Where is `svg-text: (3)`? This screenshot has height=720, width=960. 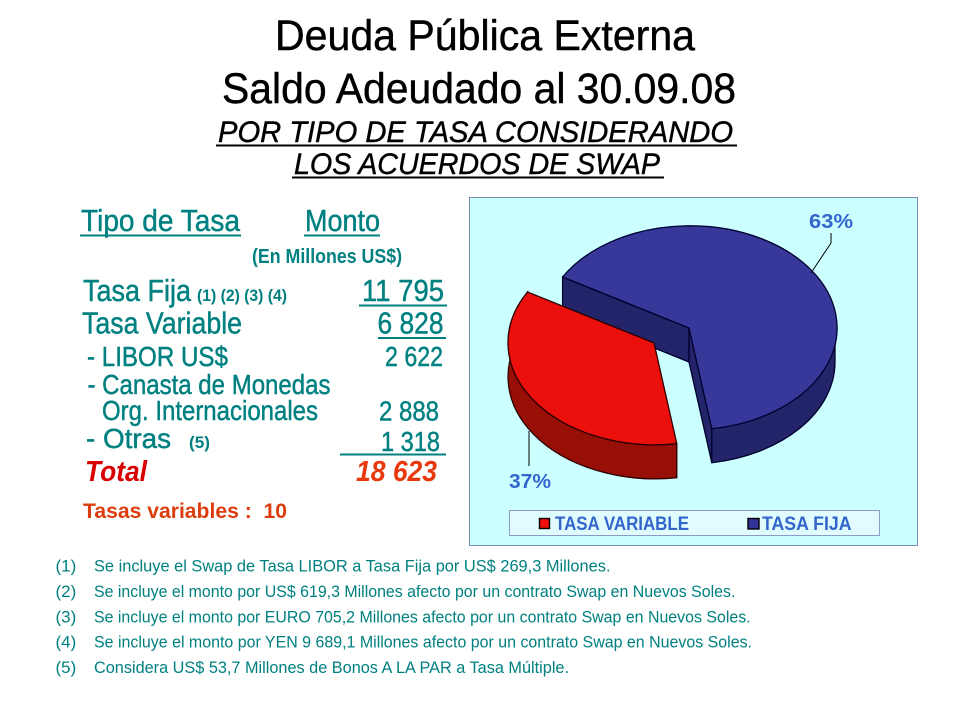 svg-text: (3) is located at coordinates (66, 616).